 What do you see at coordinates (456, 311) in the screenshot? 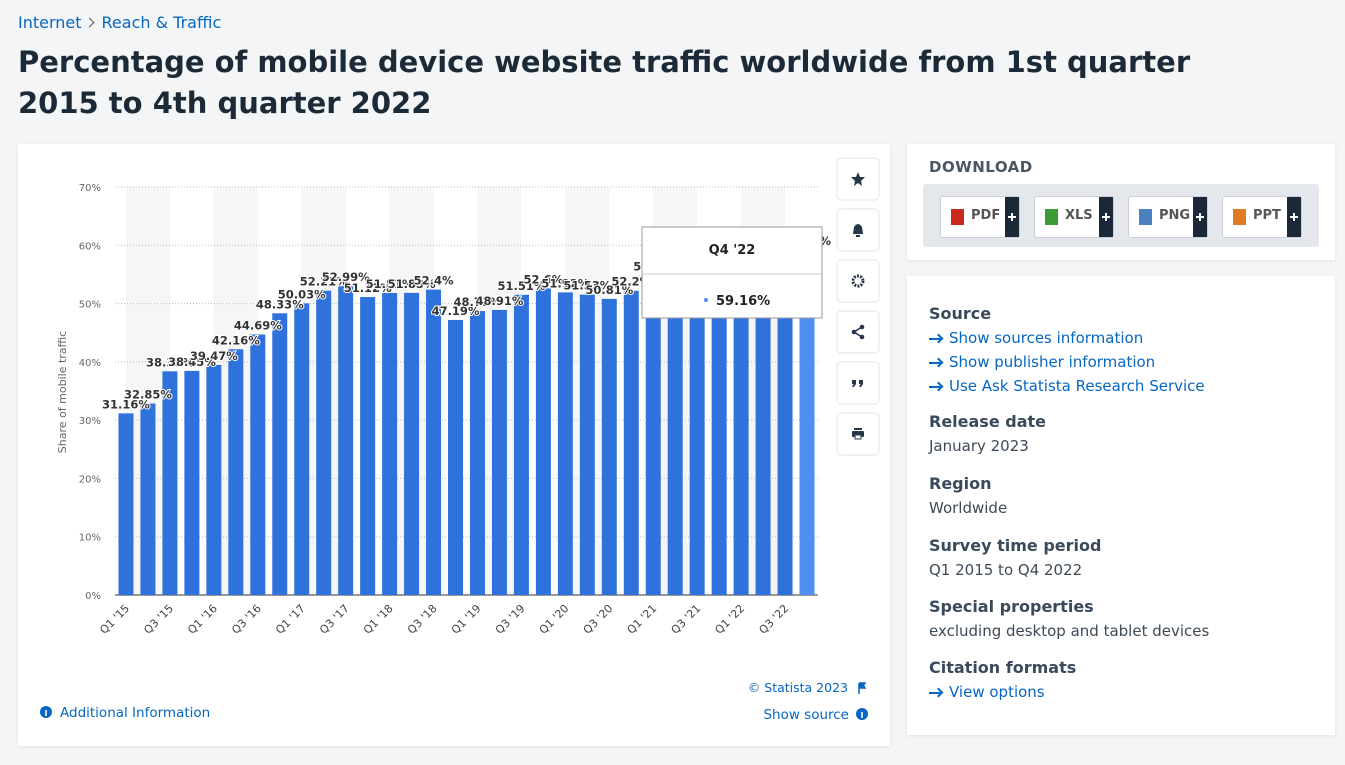
I see `value-label: 47.19%` at bounding box center [456, 311].